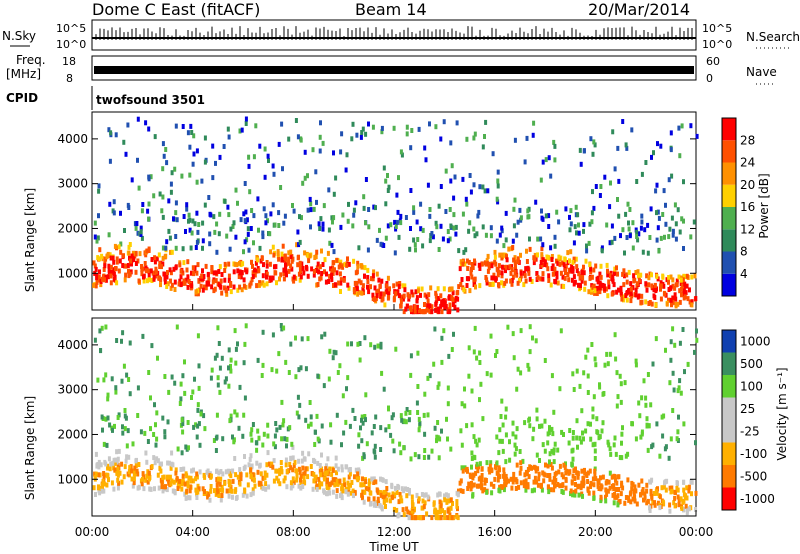  Describe the element at coordinates (744, 274) in the screenshot. I see `power-cbar-tick-label: 4` at that location.